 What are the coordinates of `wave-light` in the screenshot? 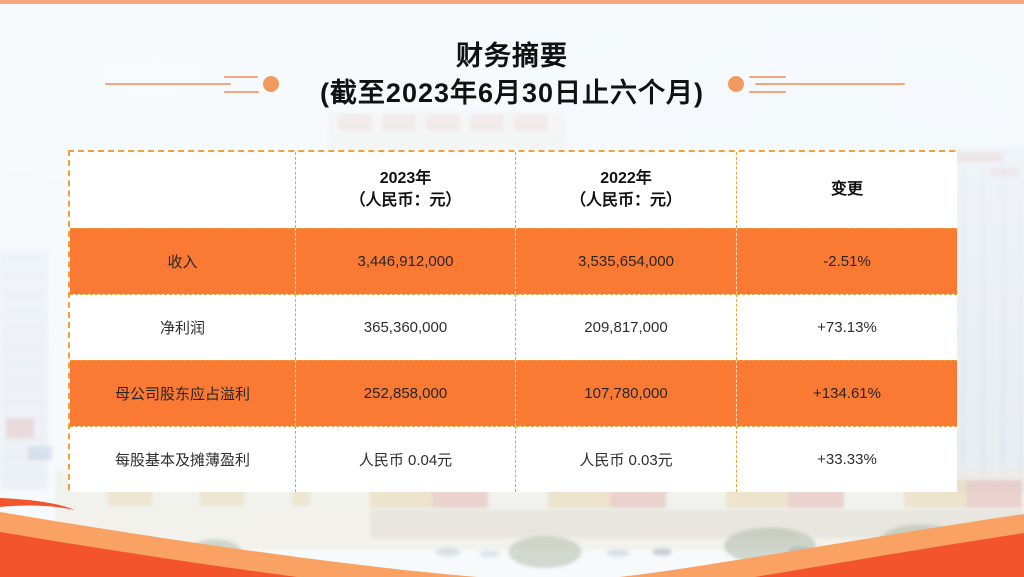 It's located at (512, 544).